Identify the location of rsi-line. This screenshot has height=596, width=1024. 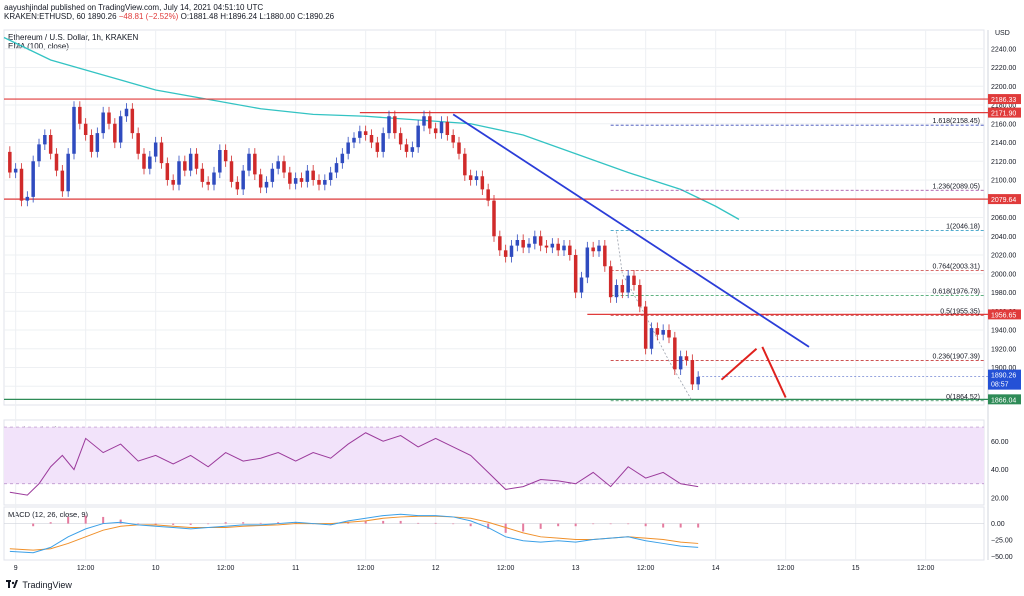
(354, 464).